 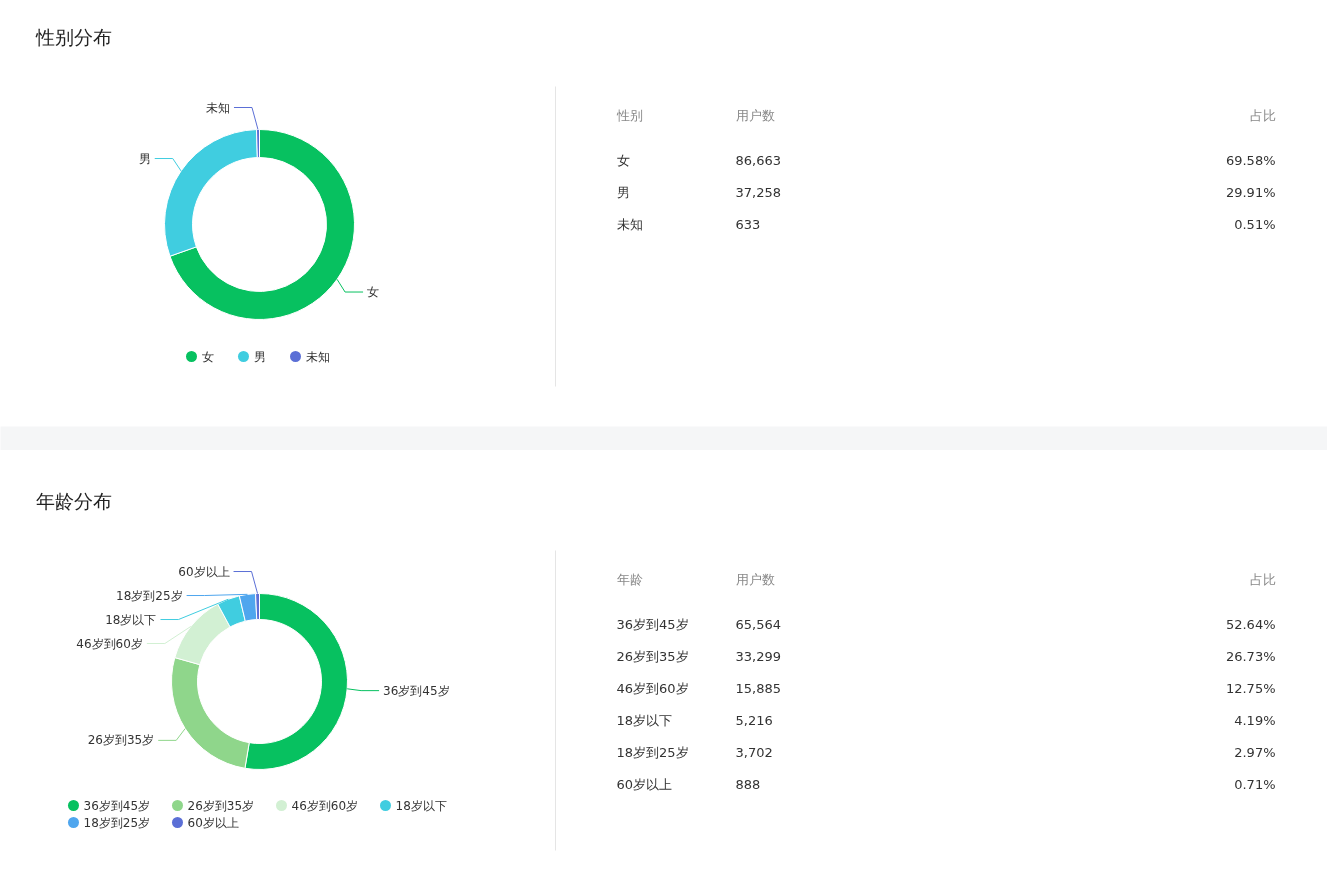 I want to click on slice-label: 46岁到60岁, so click(x=109, y=643).